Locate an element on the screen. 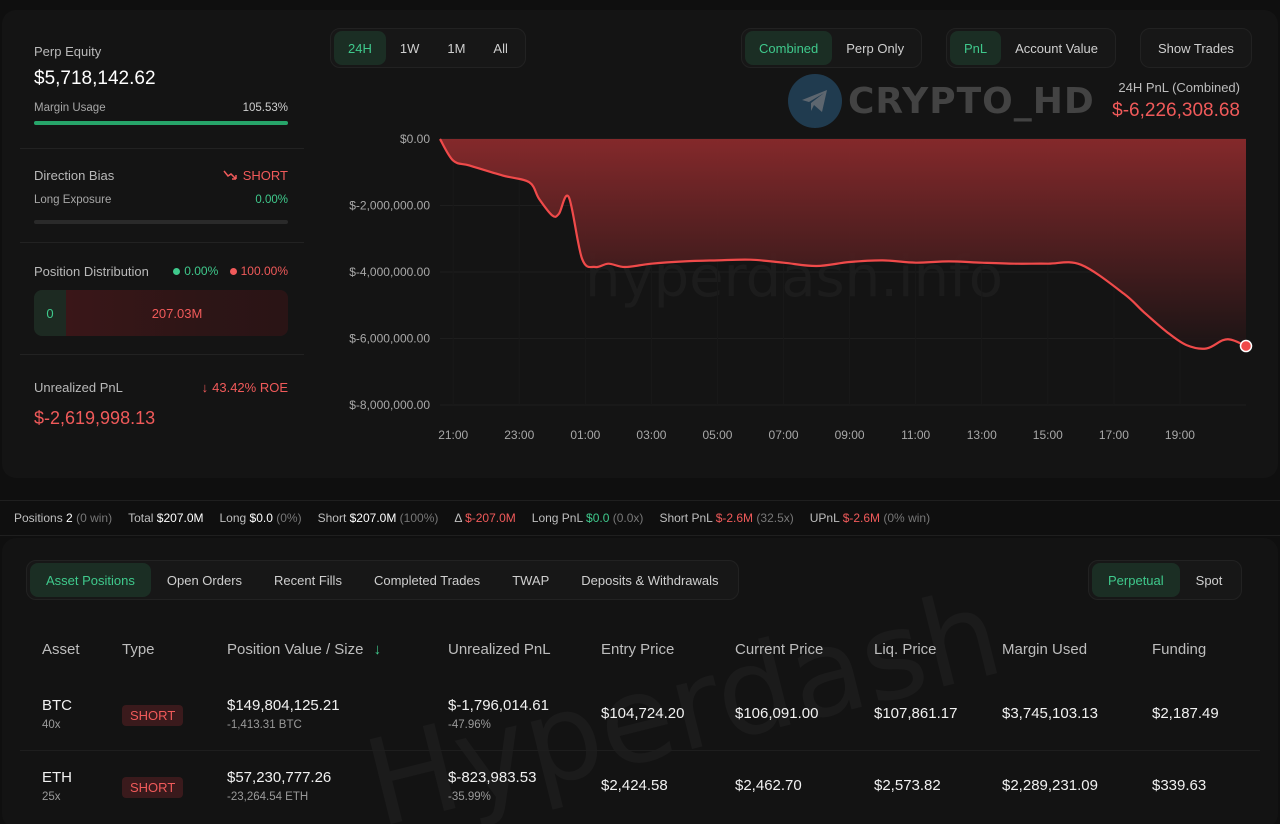 This screenshot has height=824, width=1280. header-funding: Funding is located at coordinates (1179, 649).